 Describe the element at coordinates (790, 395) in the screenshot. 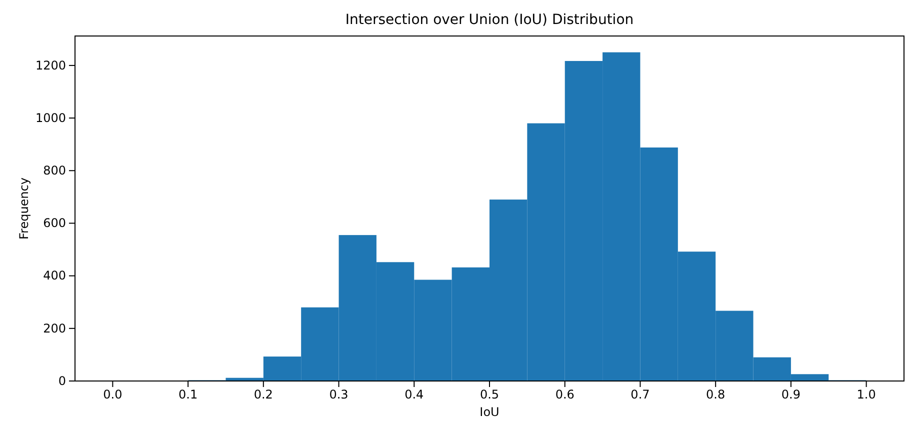

I see `x-tick-label: 0.9` at that location.